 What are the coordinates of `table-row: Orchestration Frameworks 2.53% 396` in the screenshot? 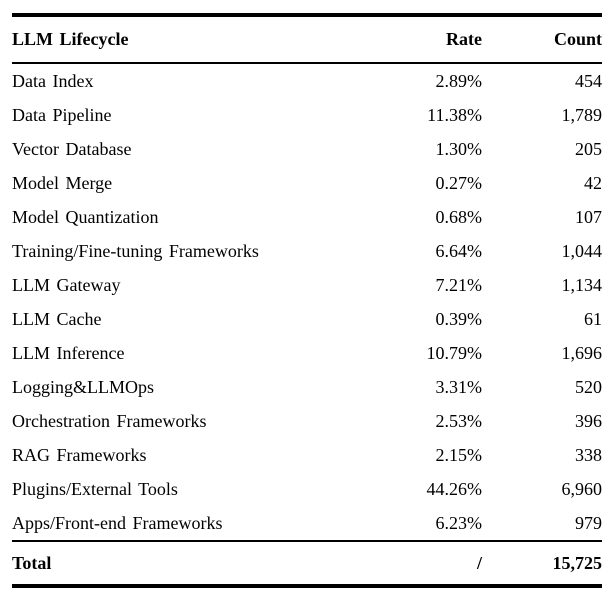 It's located at (307, 421).